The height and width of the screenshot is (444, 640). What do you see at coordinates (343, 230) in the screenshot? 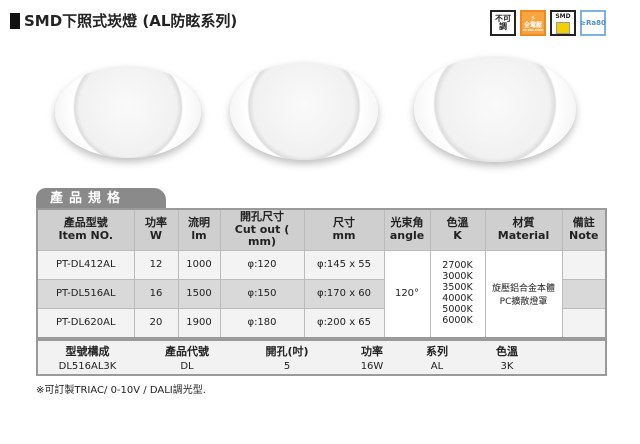
I see `header-size: 尺寸 mm` at bounding box center [343, 230].